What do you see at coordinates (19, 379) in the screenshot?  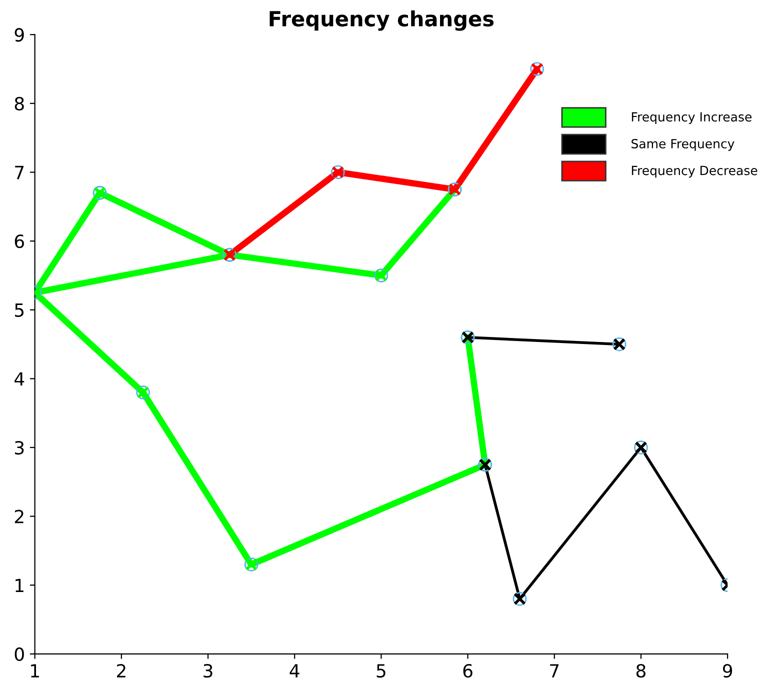 I see `y-tick-label: 4` at bounding box center [19, 379].